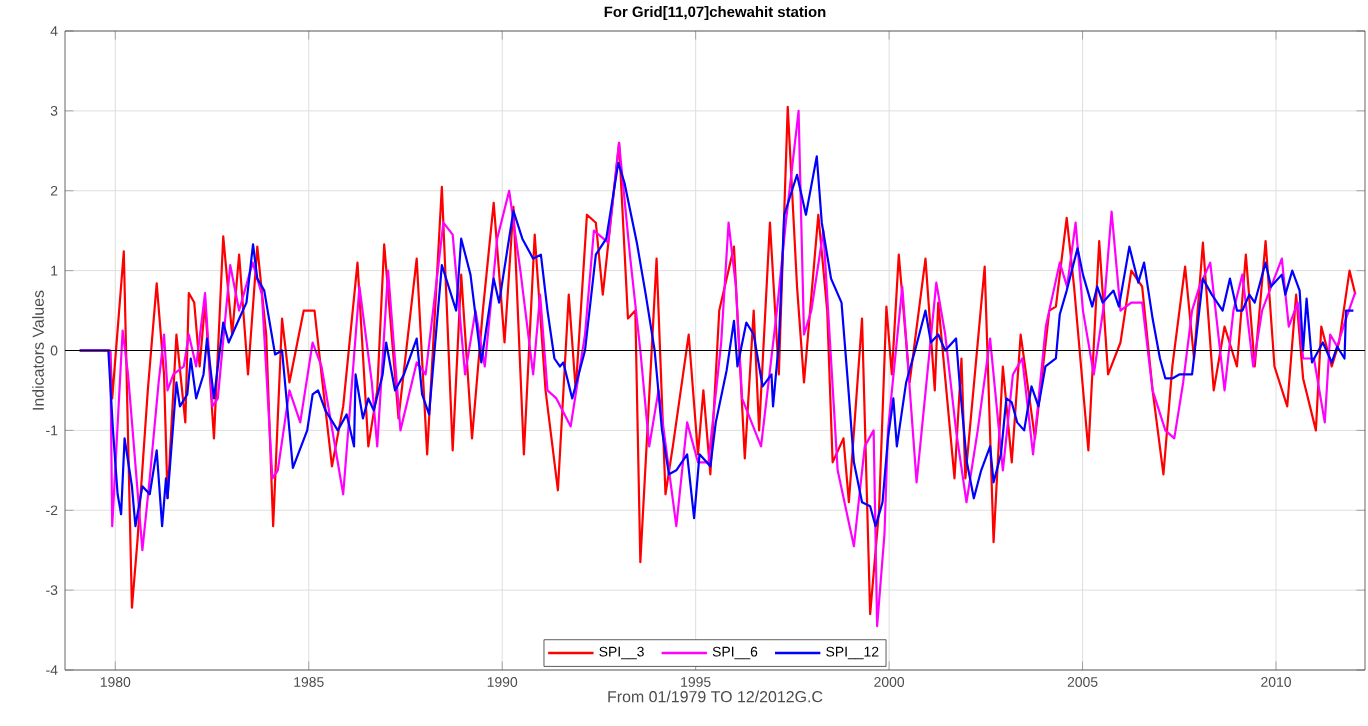  I want to click on y-tick-label: -4, so click(52, 670).